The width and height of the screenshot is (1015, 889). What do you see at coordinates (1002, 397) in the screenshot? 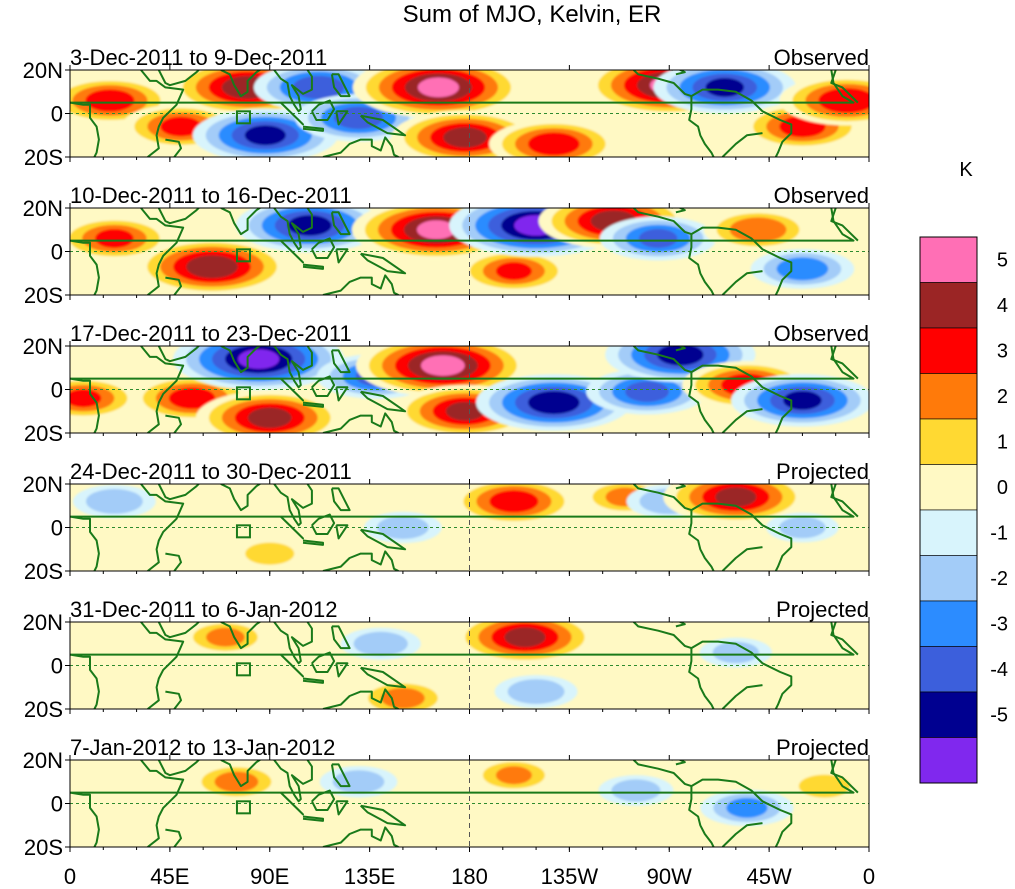
I see `colorbar-label: 2` at bounding box center [1002, 397].